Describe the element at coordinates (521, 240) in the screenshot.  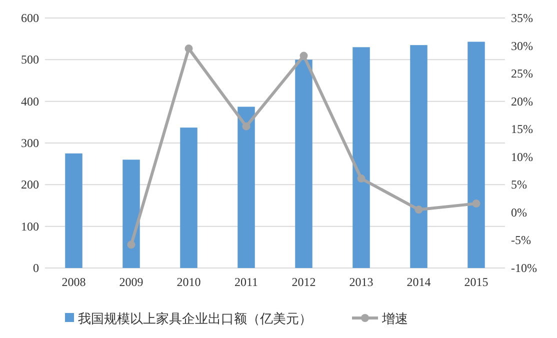
I see `y2-tick-label: -5%` at that location.